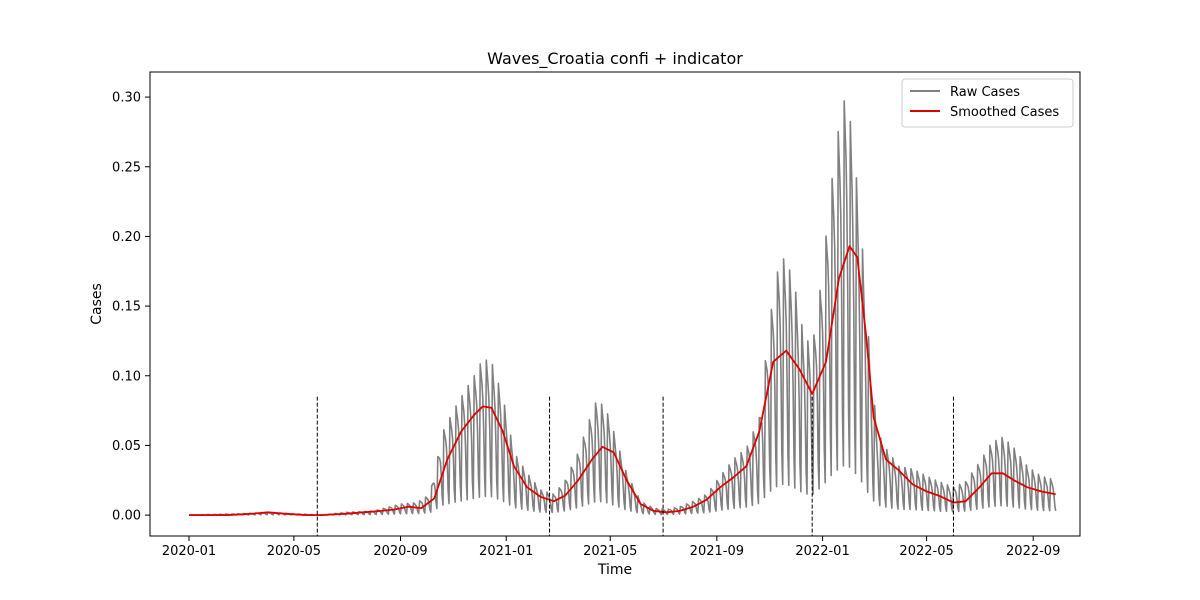 The width and height of the screenshot is (1200, 600). Describe the element at coordinates (635, 466) in the screenshot. I see `wave-boundaries` at that location.